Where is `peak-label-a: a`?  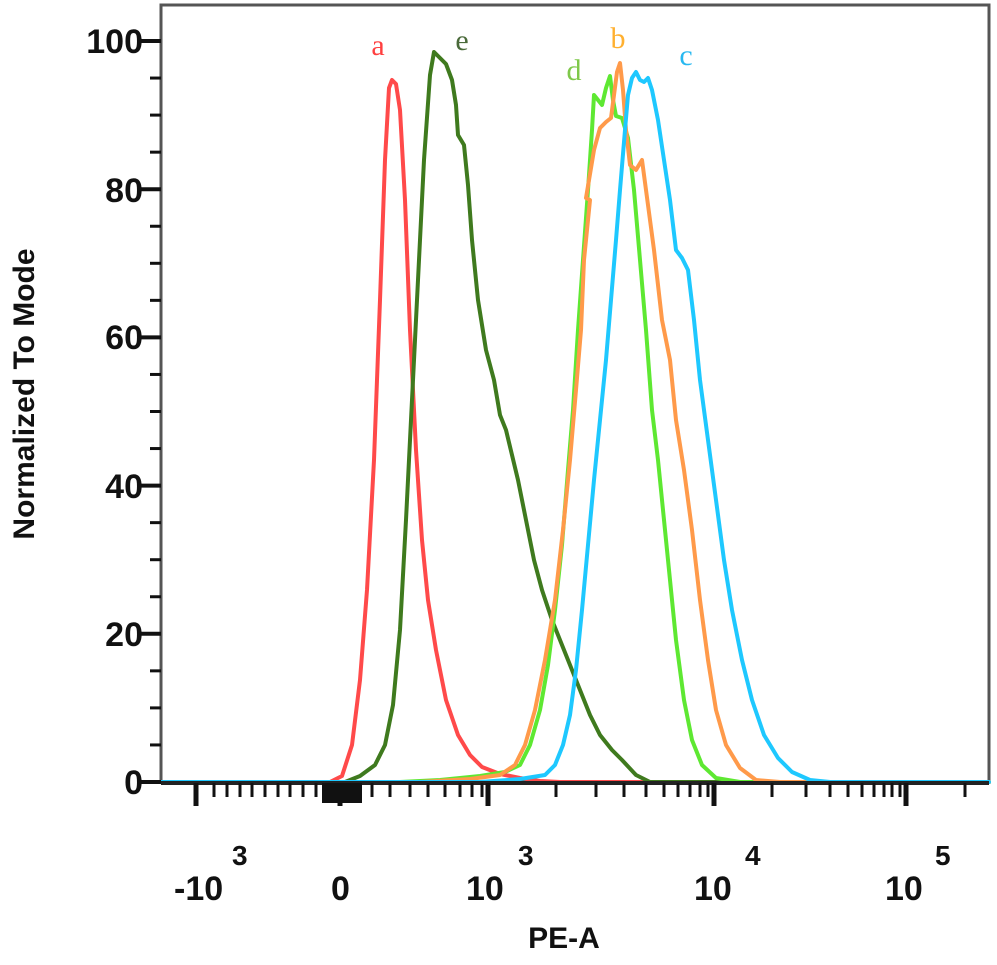
peak-label-a: a is located at coordinates (377, 45).